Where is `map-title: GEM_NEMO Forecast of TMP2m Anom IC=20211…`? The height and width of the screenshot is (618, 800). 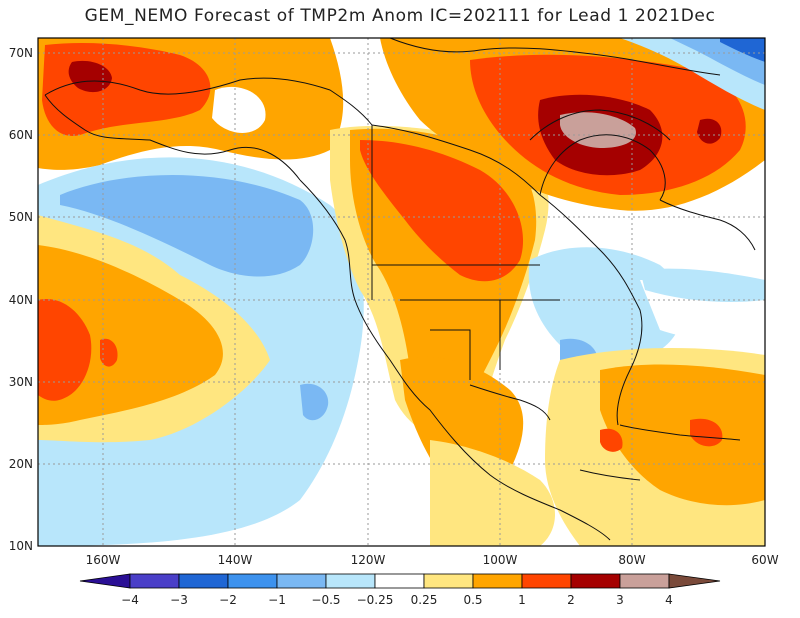 map-title: GEM_NEMO Forecast of TMP2m Anom IC=20211… is located at coordinates (400, 16).